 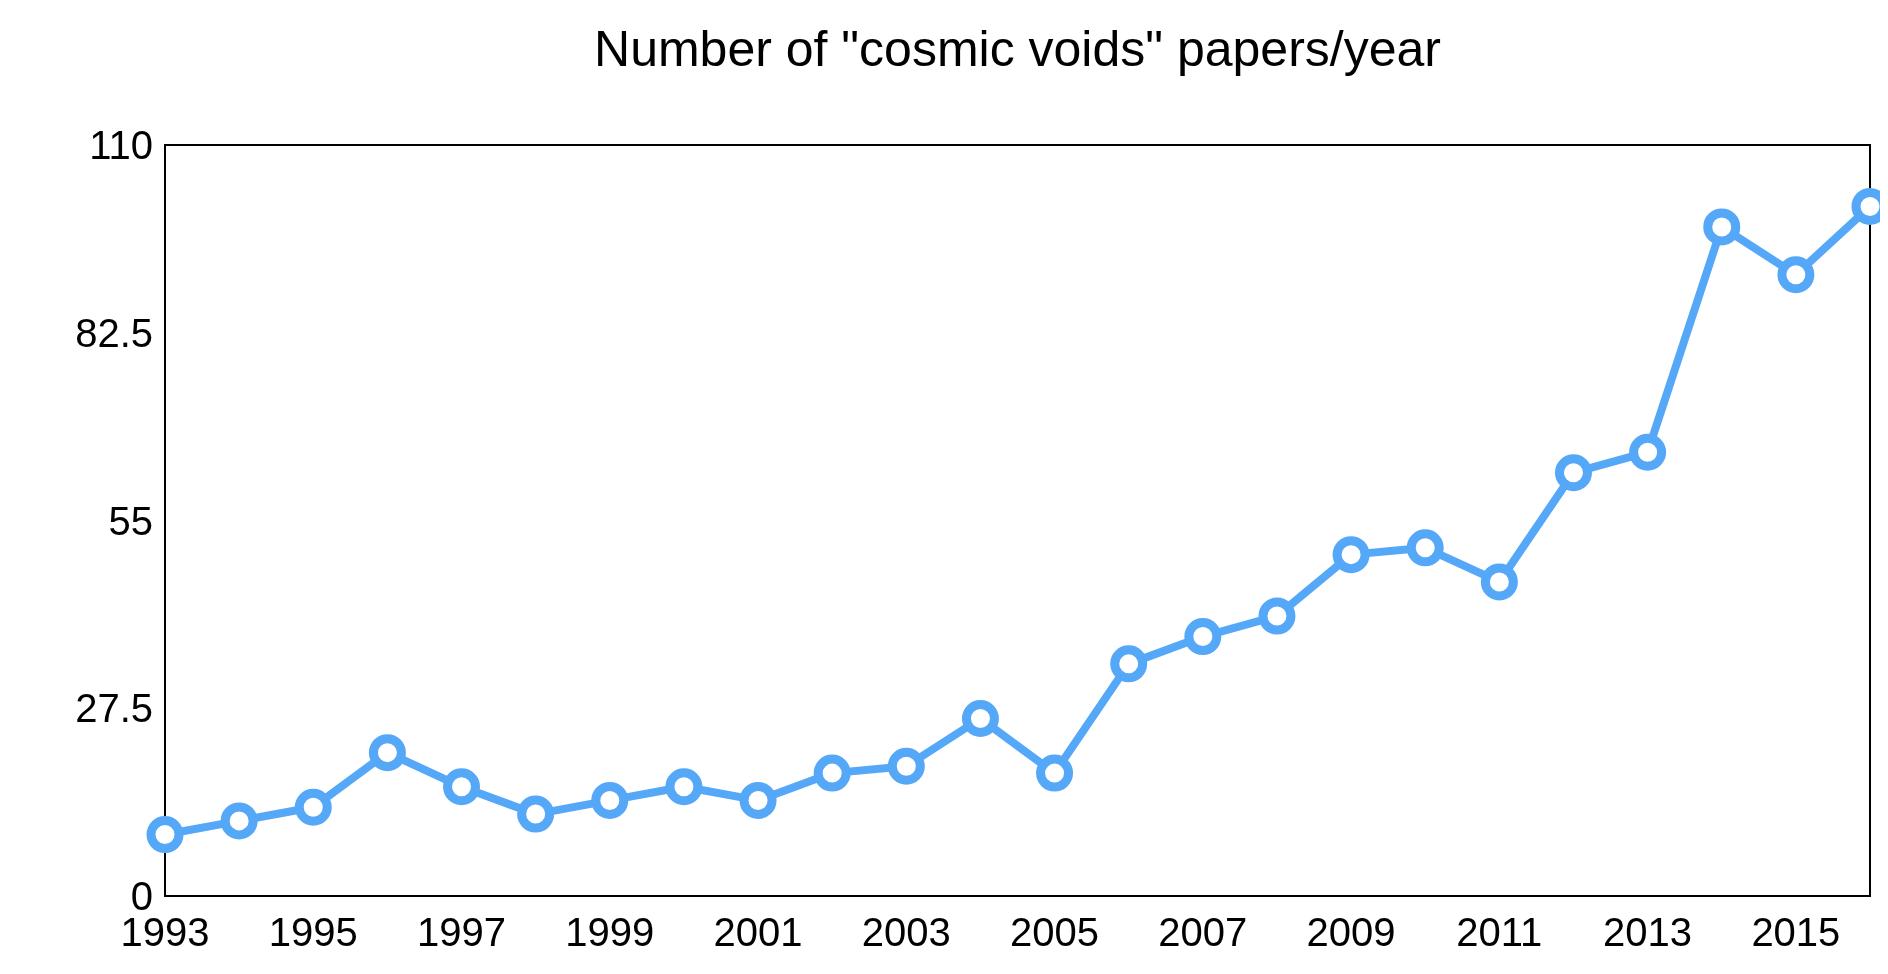 I want to click on x-tick-label: 2015, so click(x=1796, y=932).